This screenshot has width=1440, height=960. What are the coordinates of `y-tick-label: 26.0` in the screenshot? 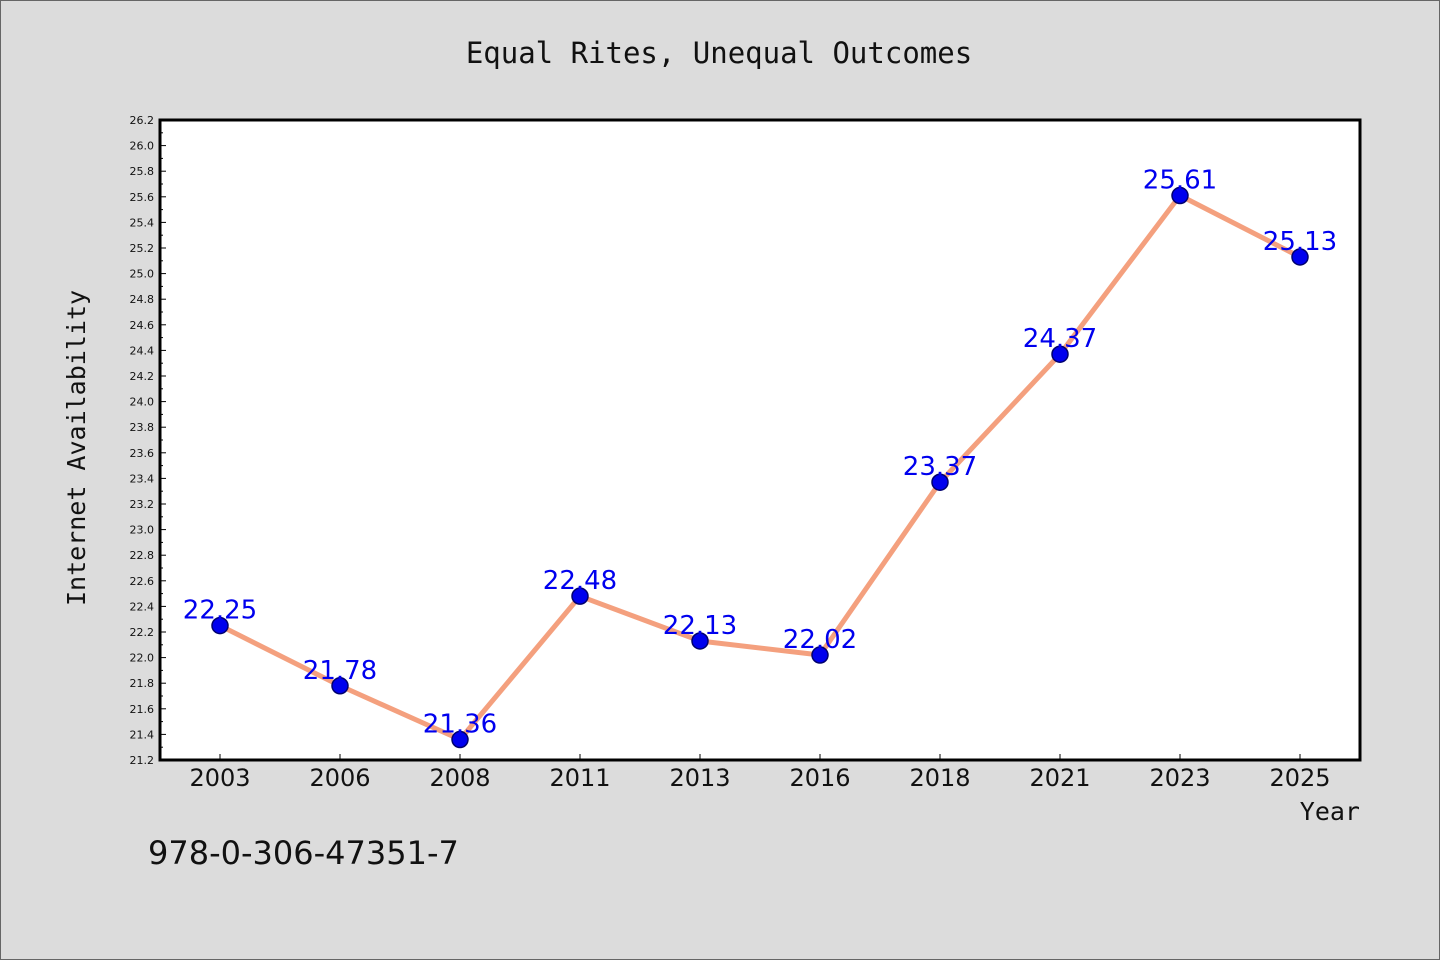 It's located at (142, 146).